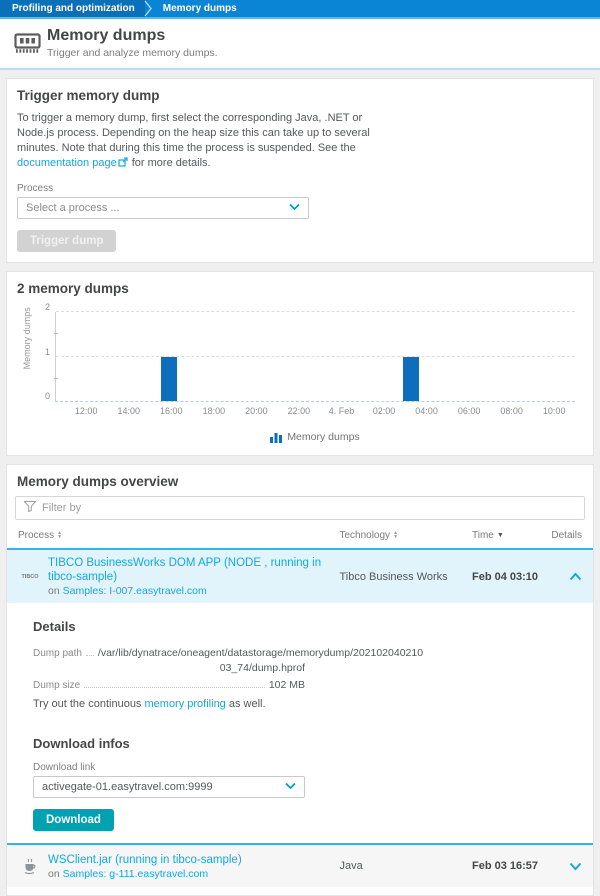  What do you see at coordinates (300, 9) in the screenshot?
I see `breadcrumb: Profiling and optimization Memory dumps` at bounding box center [300, 9].